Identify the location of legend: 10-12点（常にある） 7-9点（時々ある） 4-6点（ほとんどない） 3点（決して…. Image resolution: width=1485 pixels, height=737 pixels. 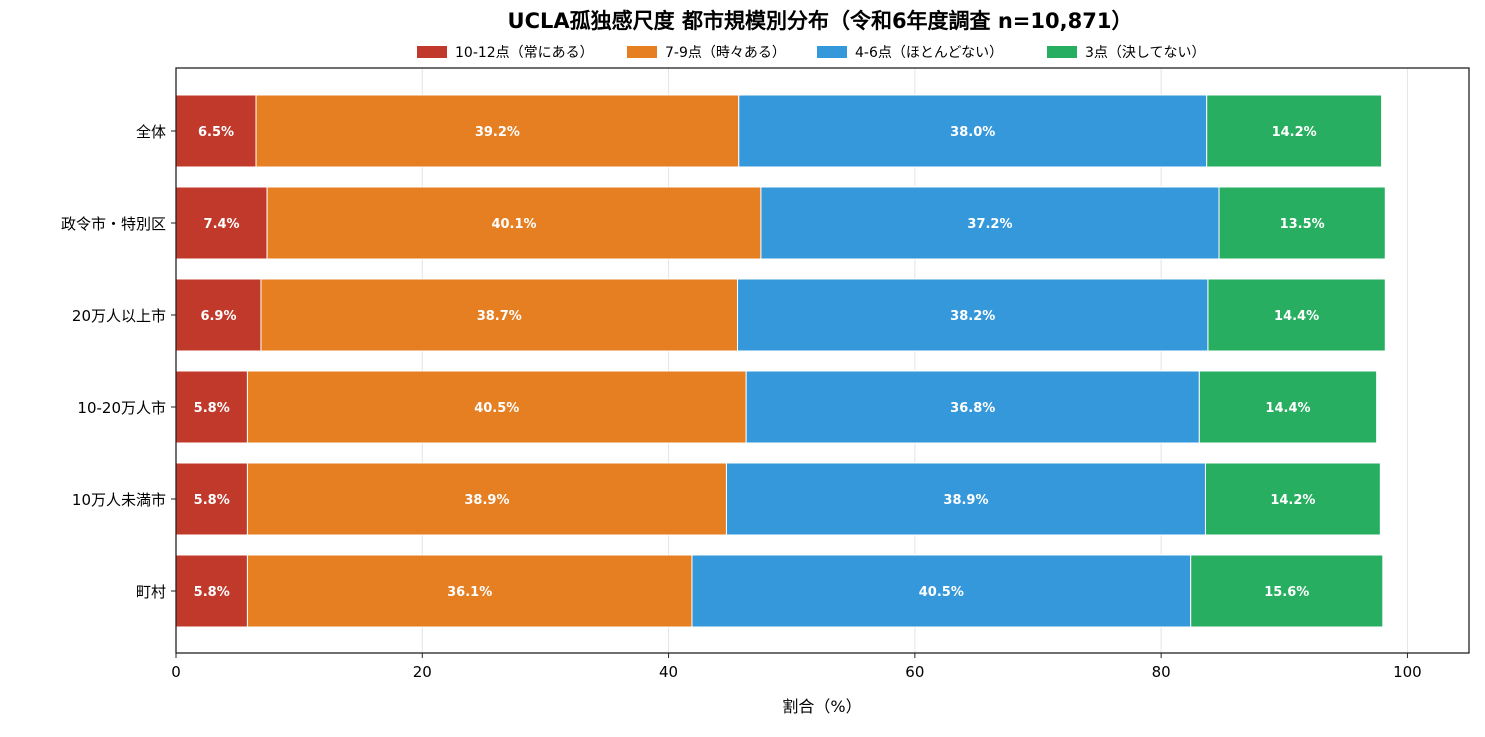
(811, 53).